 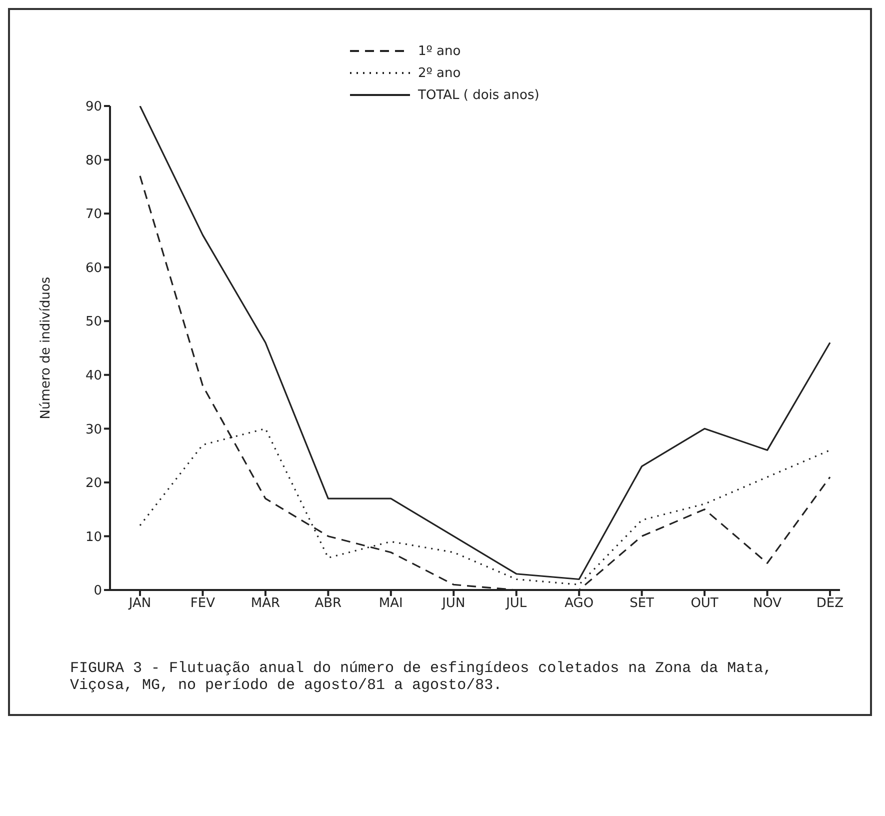 I want to click on y-tick-label: 90, so click(x=93, y=107).